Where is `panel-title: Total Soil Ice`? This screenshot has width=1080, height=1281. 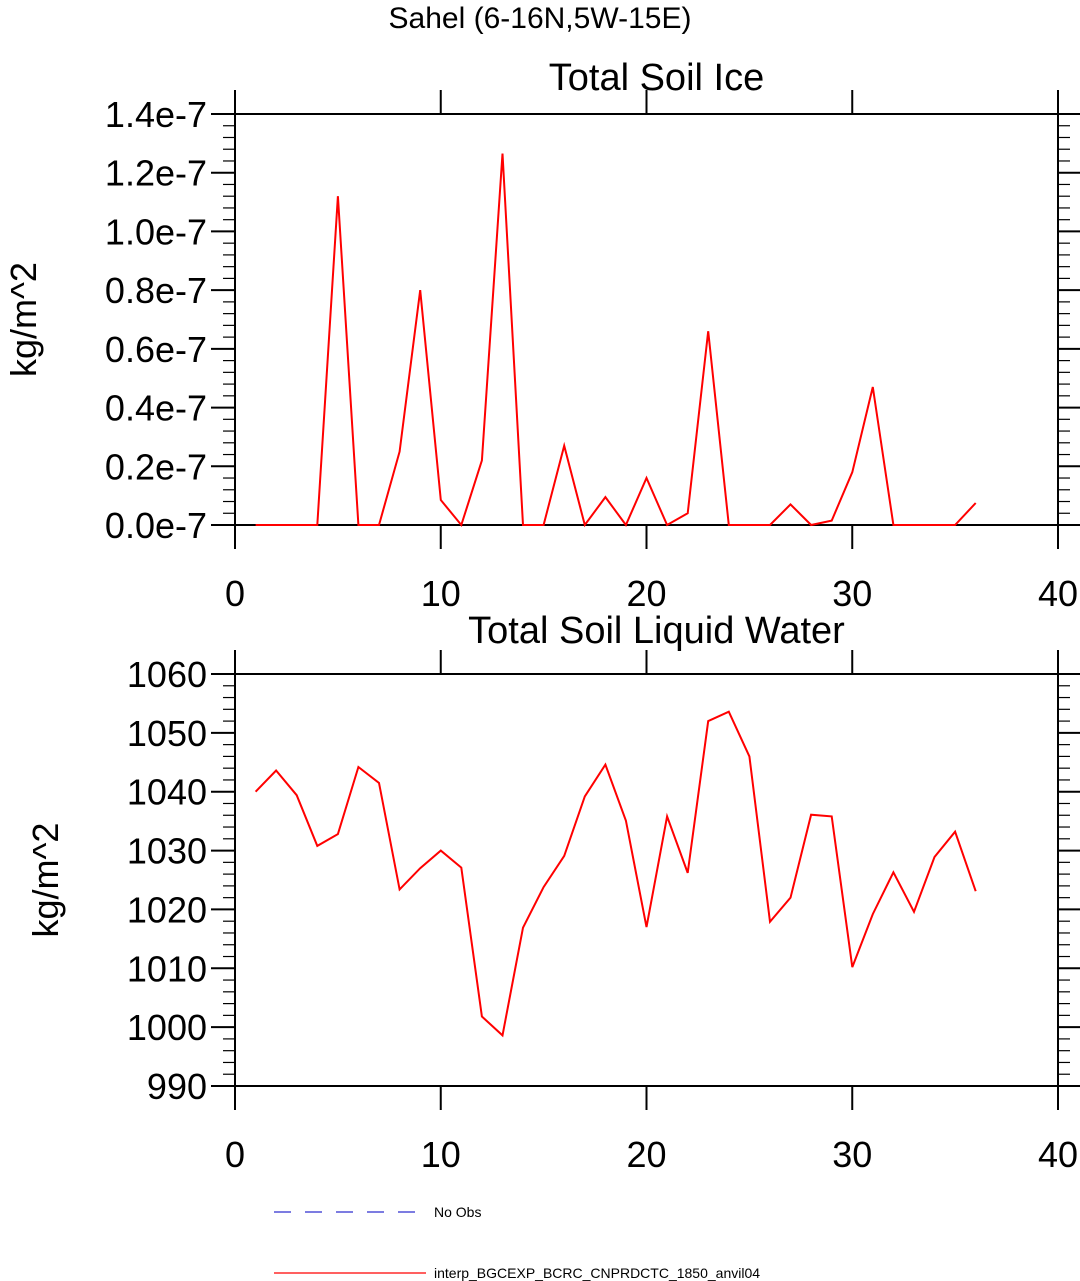
panel-title: Total Soil Ice is located at coordinates (656, 78).